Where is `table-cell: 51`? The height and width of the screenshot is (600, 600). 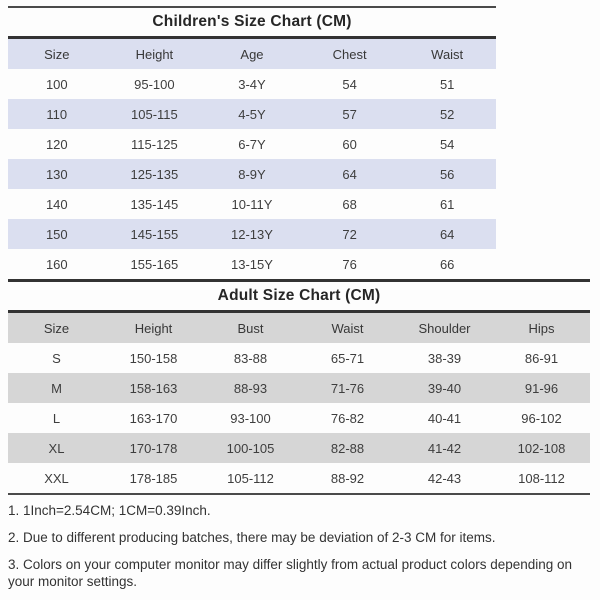
table-cell: 51 is located at coordinates (447, 84).